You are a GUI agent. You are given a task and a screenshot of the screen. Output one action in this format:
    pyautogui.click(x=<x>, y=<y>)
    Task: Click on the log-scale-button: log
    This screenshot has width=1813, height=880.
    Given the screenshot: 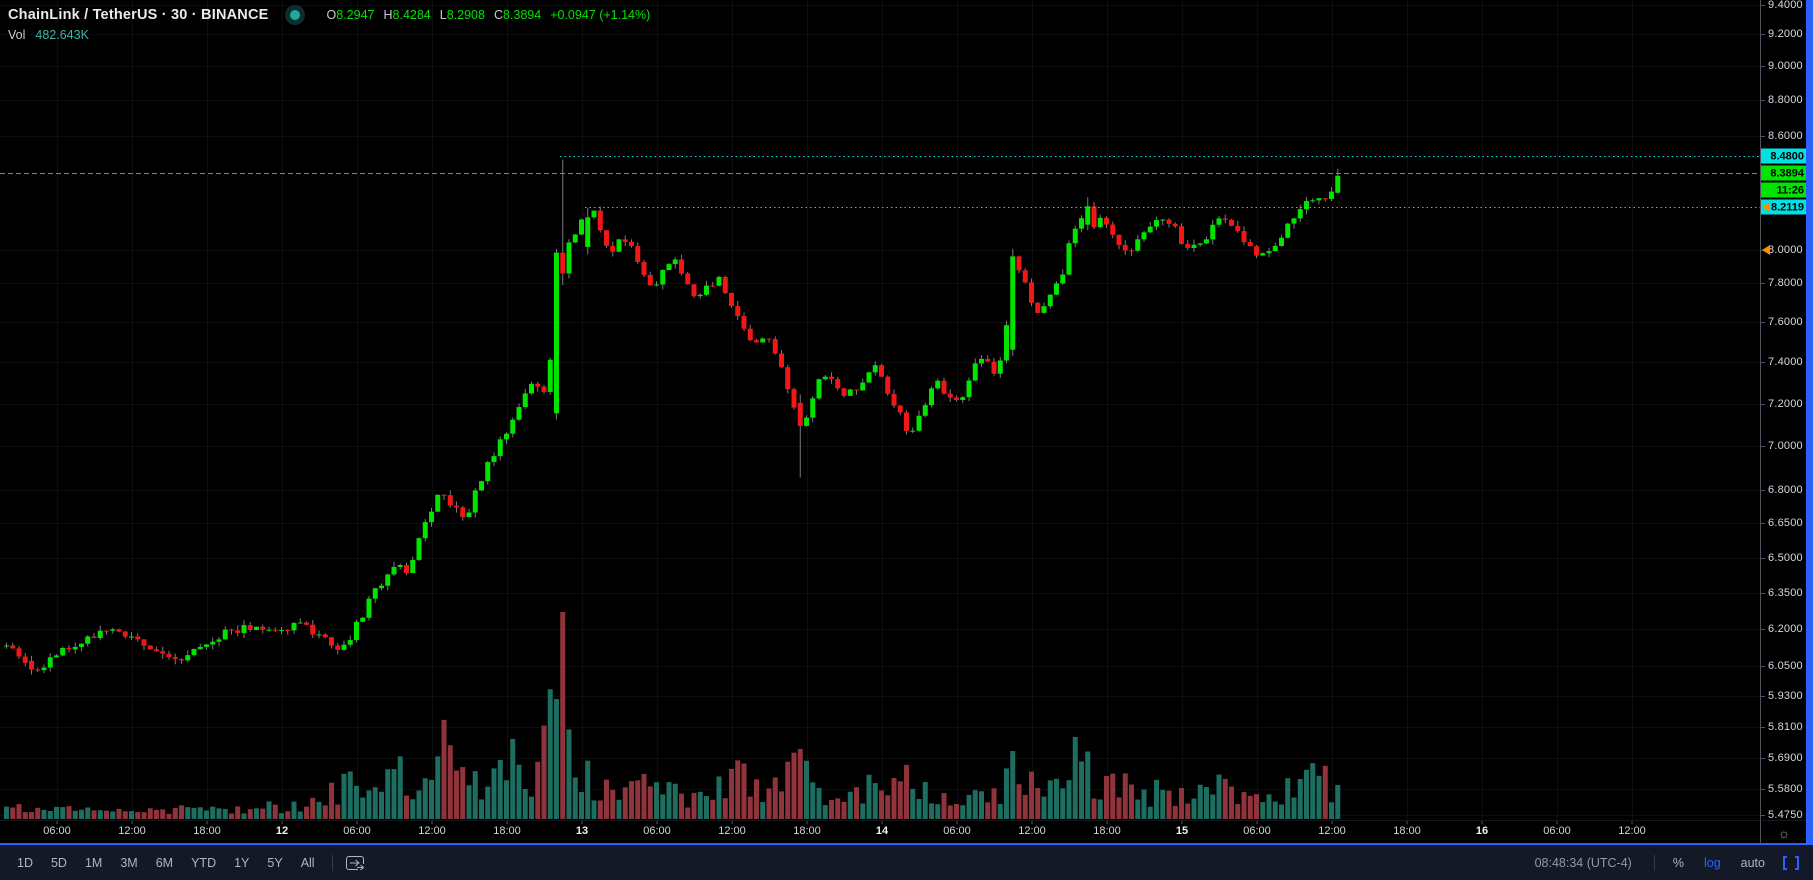 What is the action you would take?
    pyautogui.click(x=1712, y=862)
    